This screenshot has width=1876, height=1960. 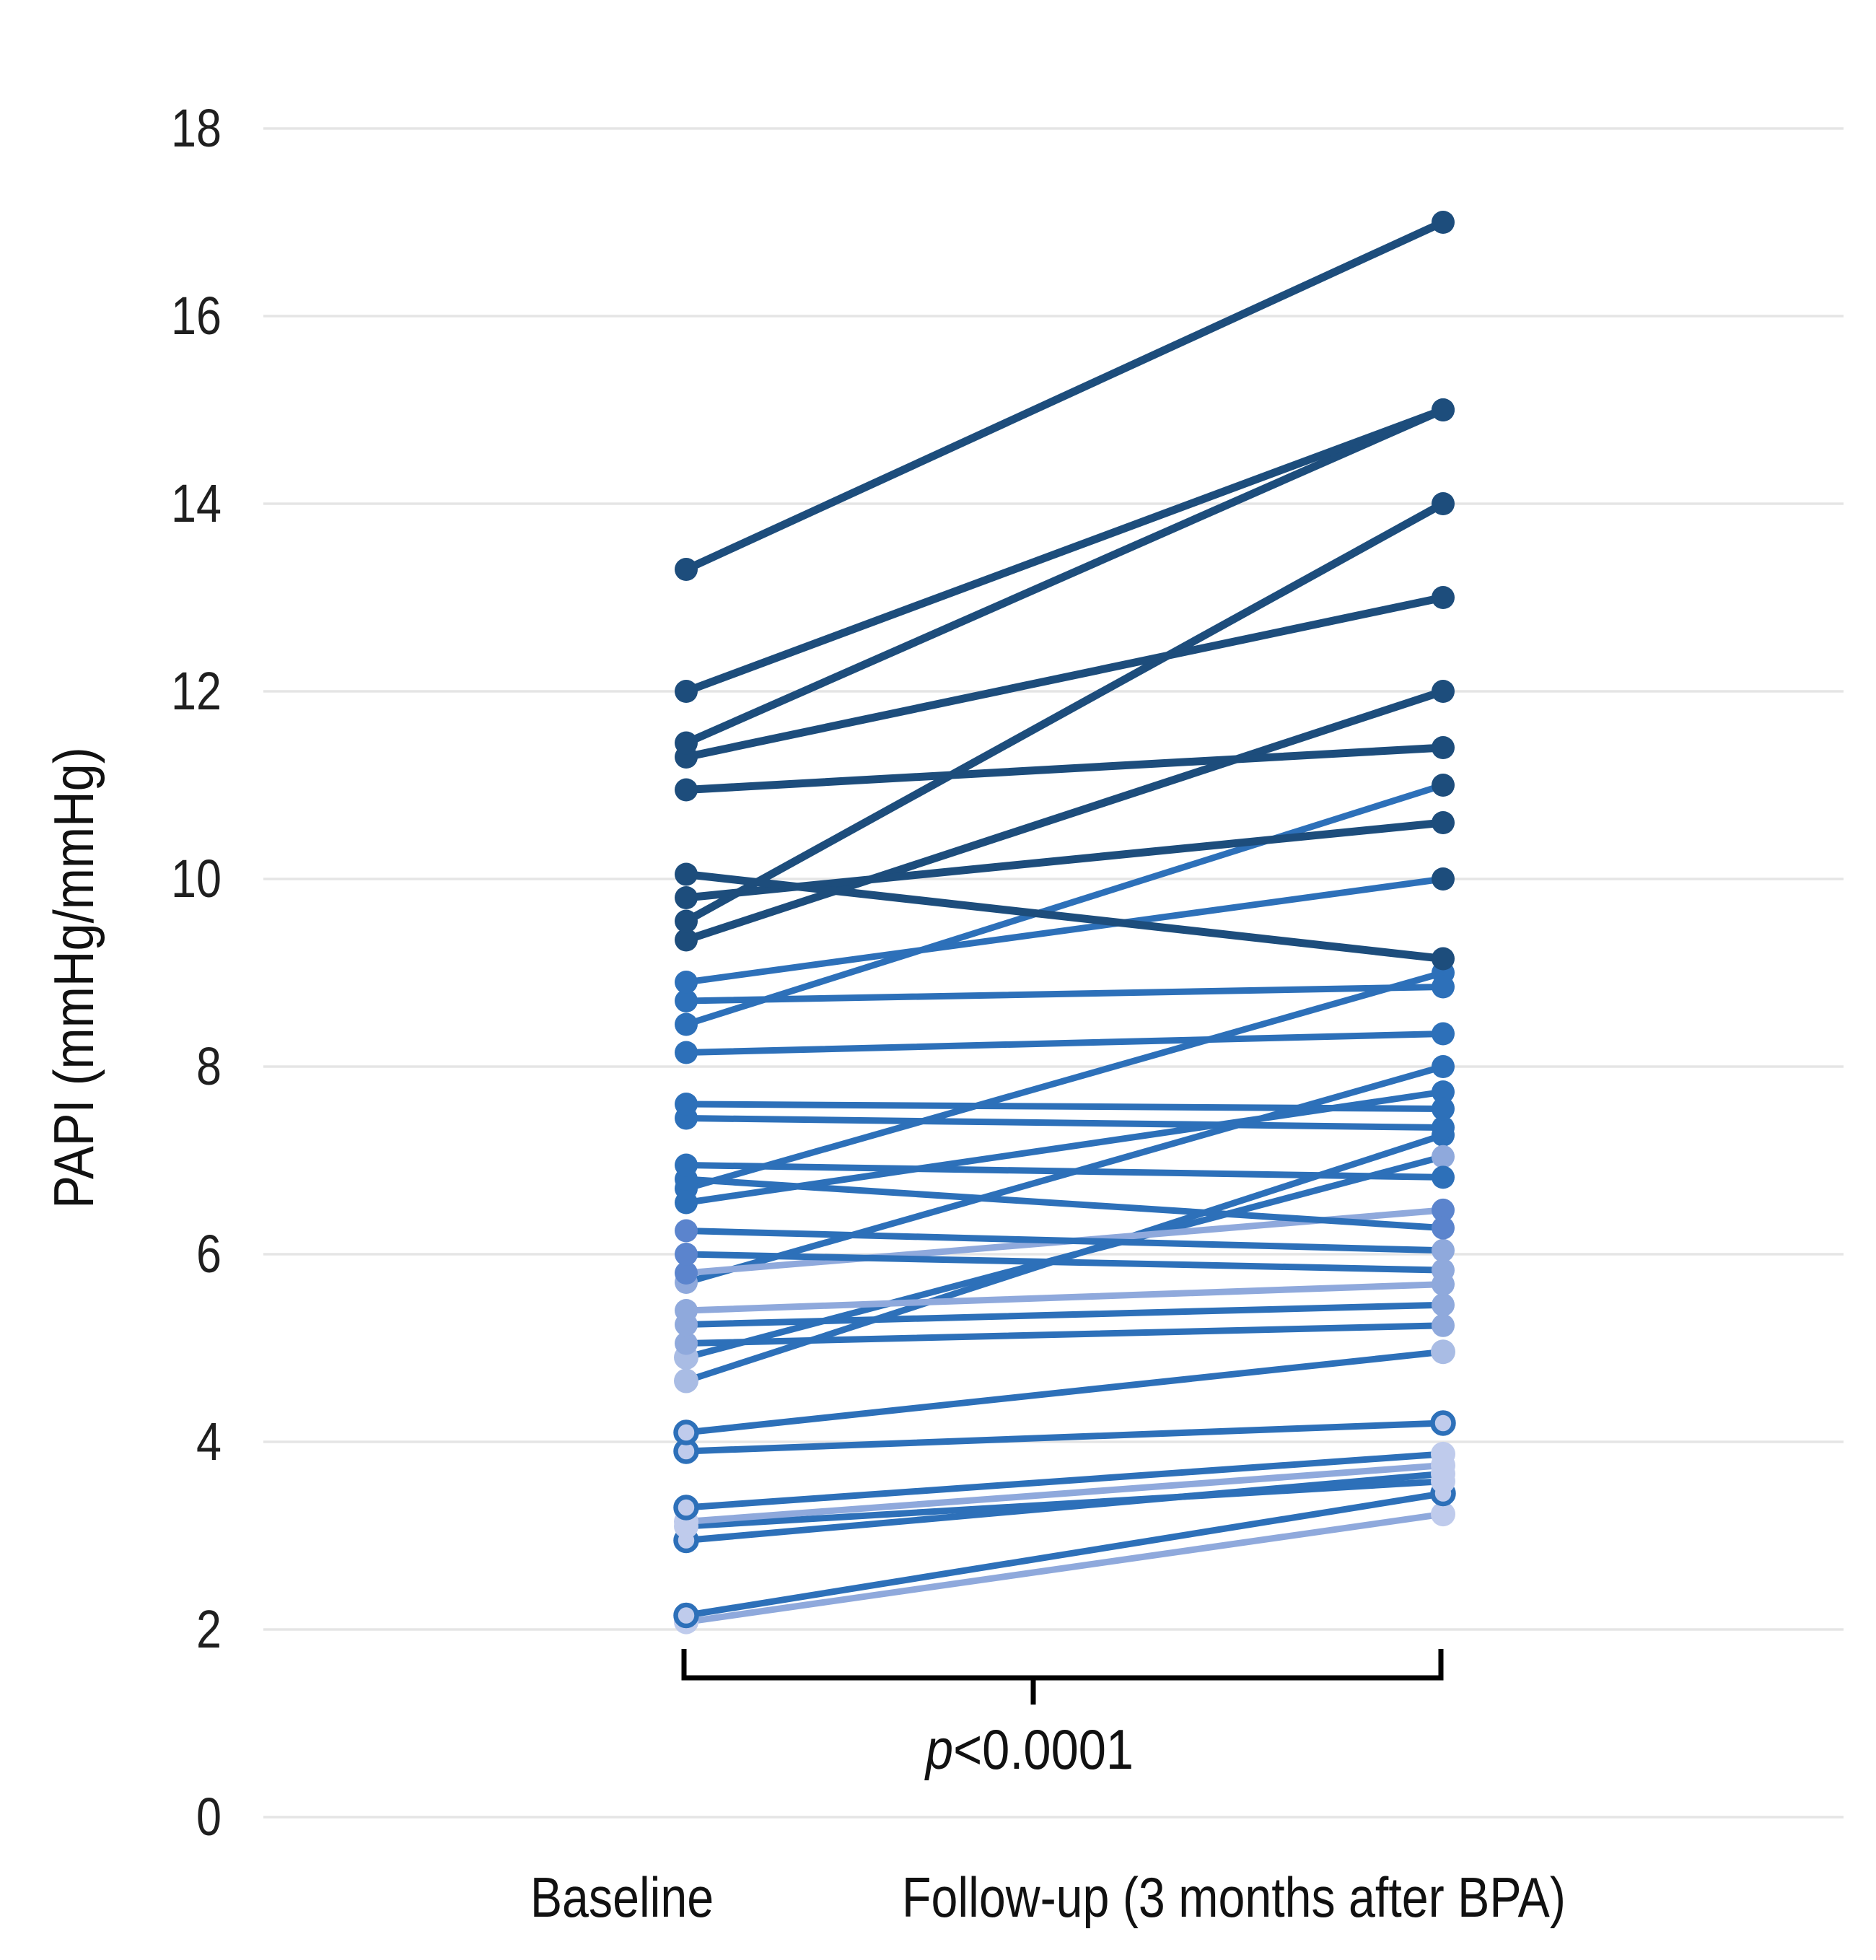 I want to click on x-label-followup: Follow-up (3 months after BPA), so click(x=1234, y=1897).